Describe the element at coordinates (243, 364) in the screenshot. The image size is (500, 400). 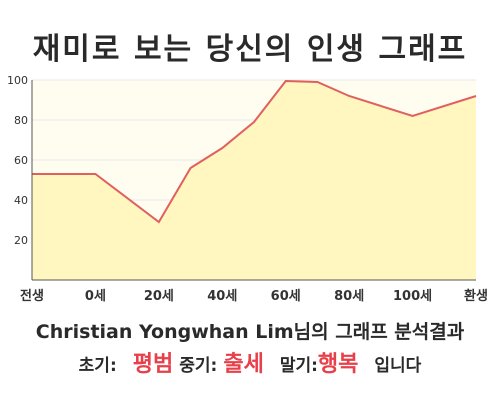
I see `middle-value: 출세` at that location.